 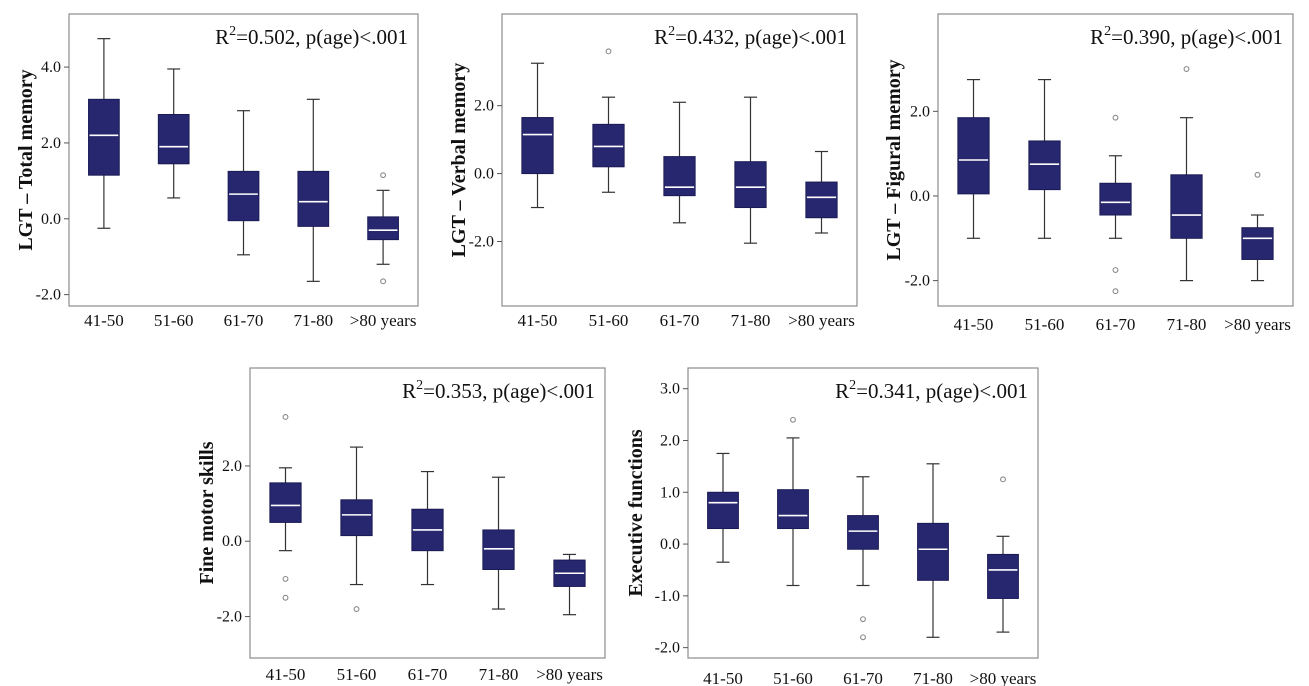 I want to click on y-axis-label: Fine motor skills, so click(x=207, y=512).